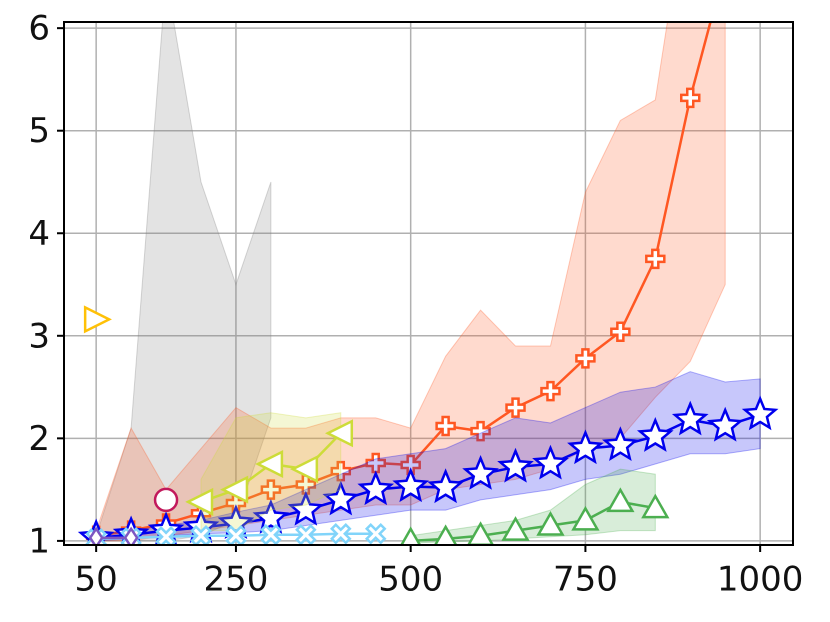 Image resolution: width=830 pixels, height=622 pixels. What do you see at coordinates (39, 131) in the screenshot?
I see `y-tick-label: 5` at bounding box center [39, 131].